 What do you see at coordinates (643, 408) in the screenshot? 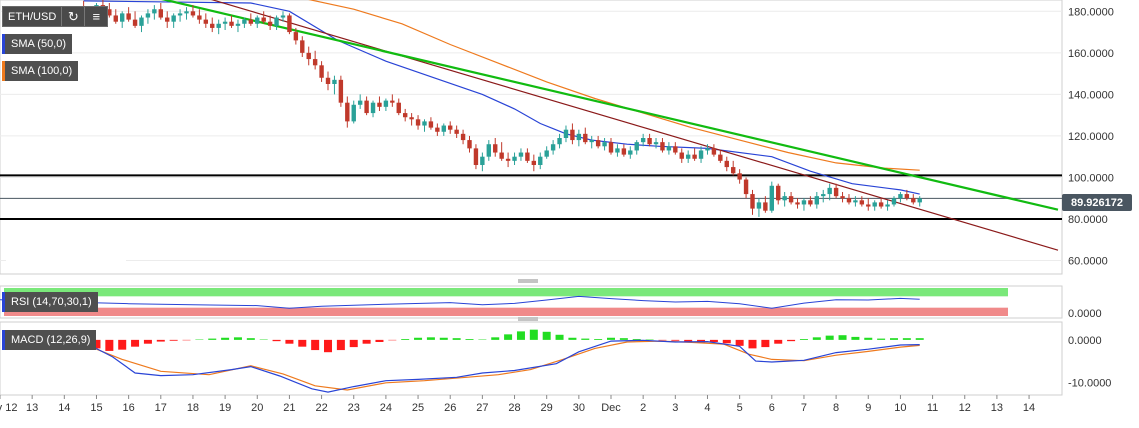
I see `x-tick-label: 2` at bounding box center [643, 408].